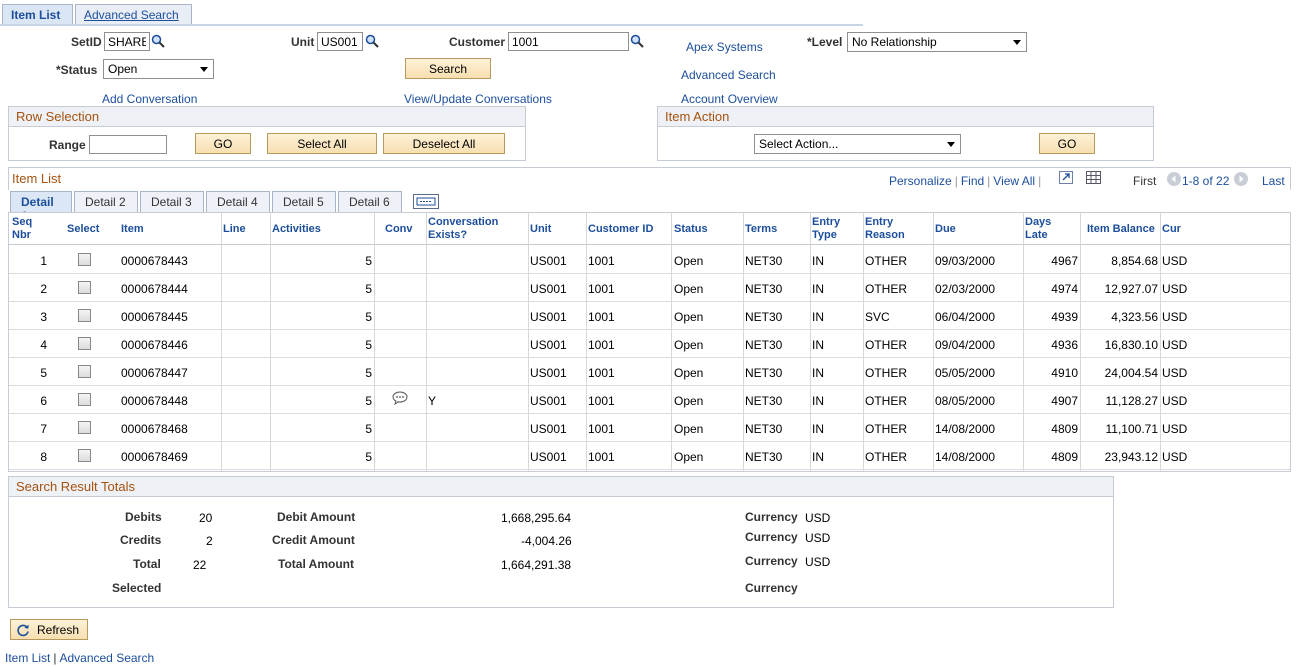 The width and height of the screenshot is (1297, 666). What do you see at coordinates (431, 25) in the screenshot?
I see `tab-divider` at bounding box center [431, 25].